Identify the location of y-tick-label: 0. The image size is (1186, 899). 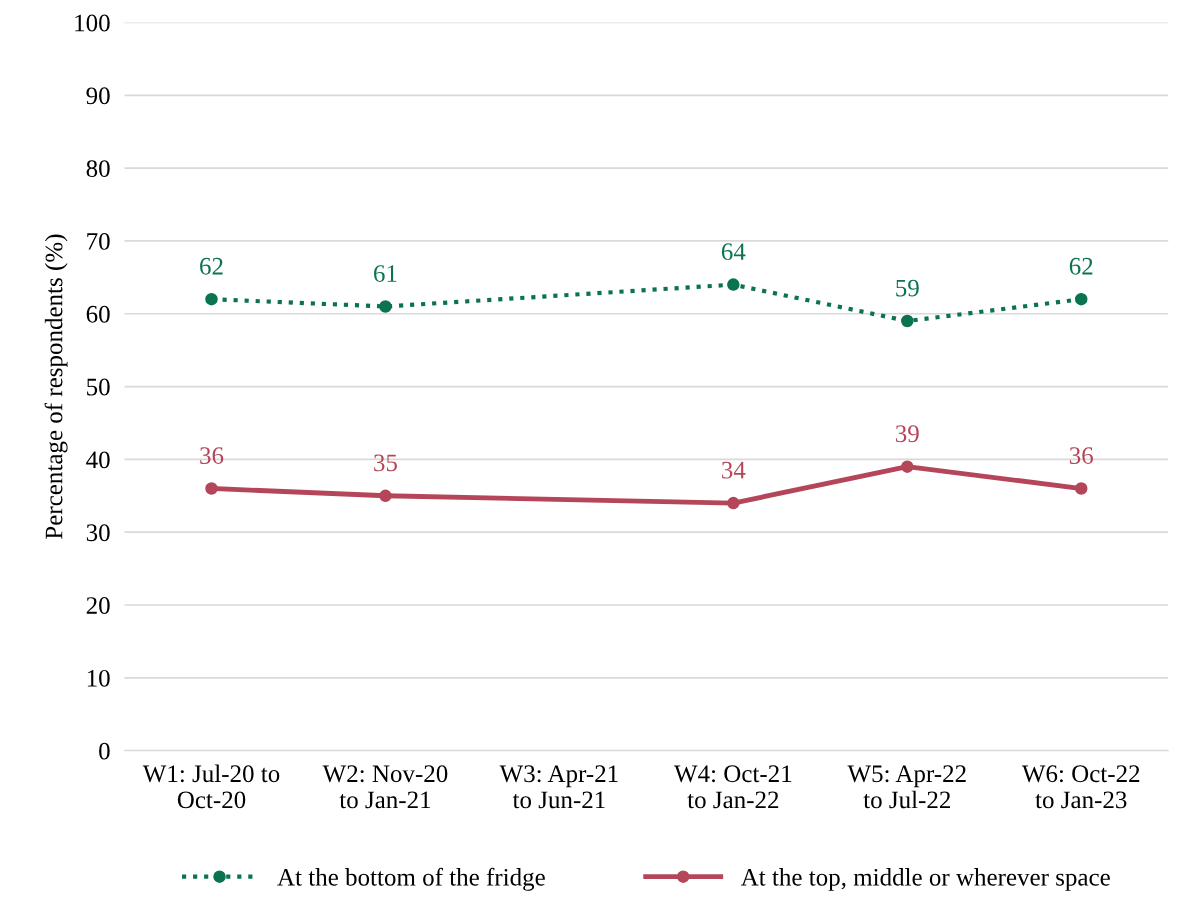
(104, 751).